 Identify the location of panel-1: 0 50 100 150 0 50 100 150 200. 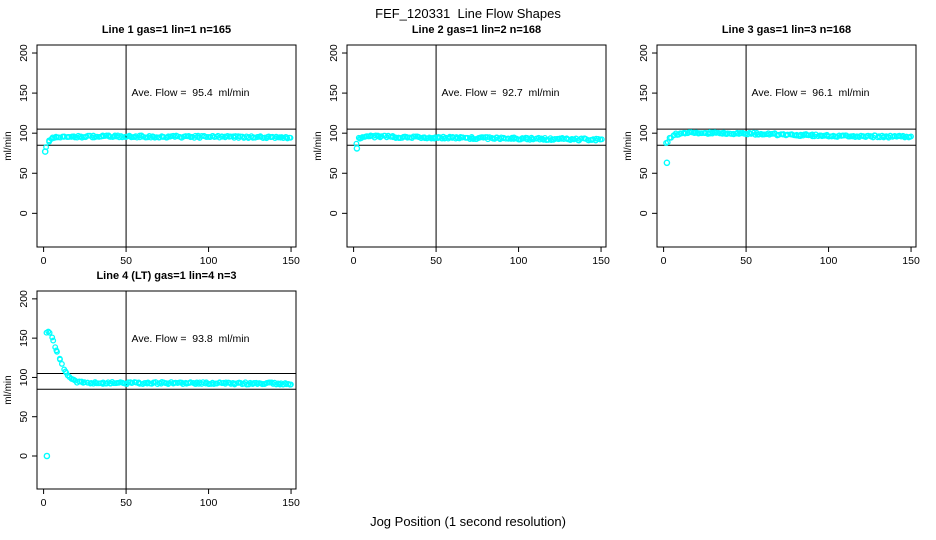
(159, 155).